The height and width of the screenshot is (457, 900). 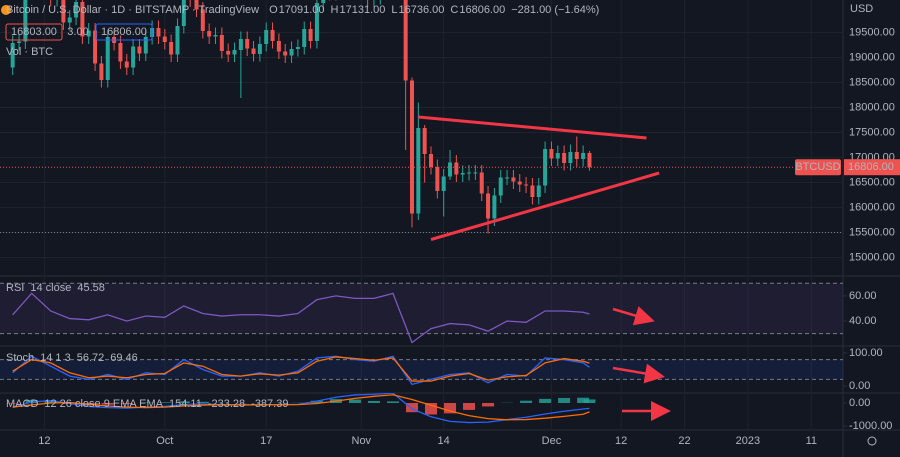 I want to click on y-tick-label: 15500.00, so click(x=872, y=232).